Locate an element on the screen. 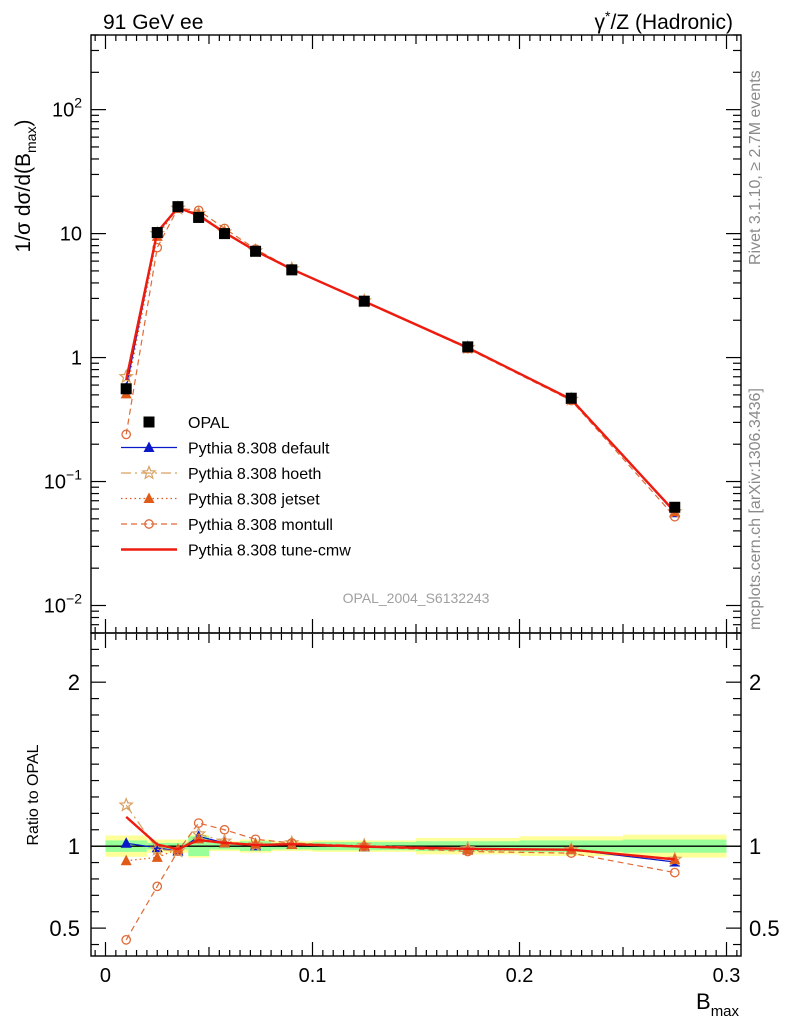  legend-marker-default is located at coordinates (149, 446).